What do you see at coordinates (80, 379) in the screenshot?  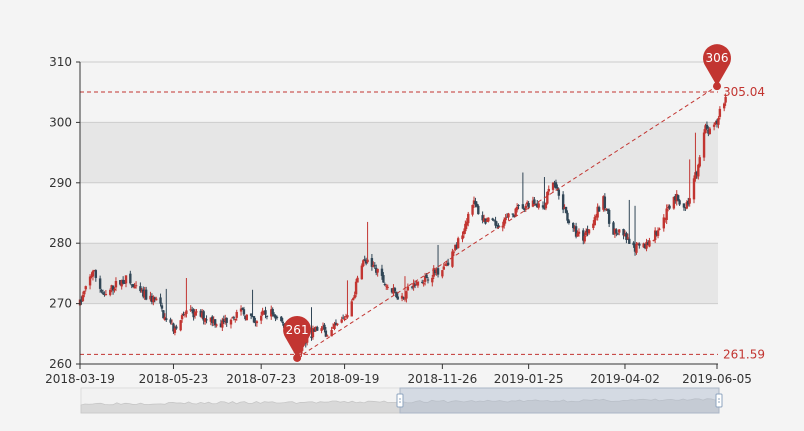 I see `x-tick-label-0: 2018-03-19` at bounding box center [80, 379].